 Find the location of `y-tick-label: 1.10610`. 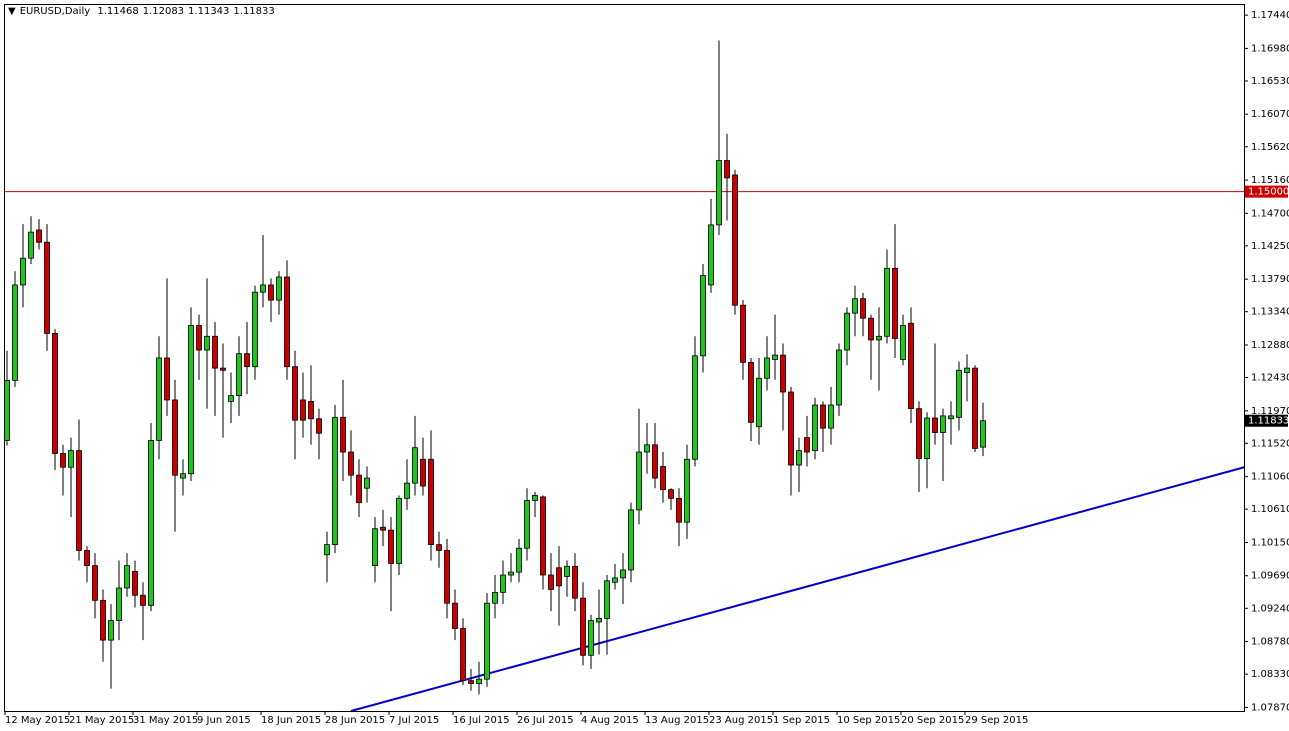

y-tick-label: 1.10610 is located at coordinates (1270, 509).